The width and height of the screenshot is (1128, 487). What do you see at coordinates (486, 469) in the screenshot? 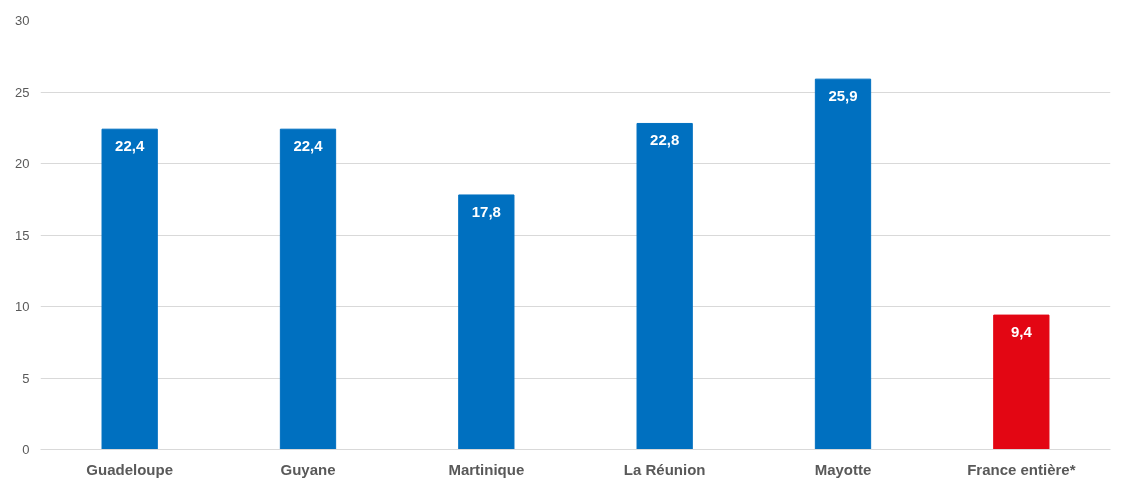
I see `x-tick-label: Martinique` at bounding box center [486, 469].